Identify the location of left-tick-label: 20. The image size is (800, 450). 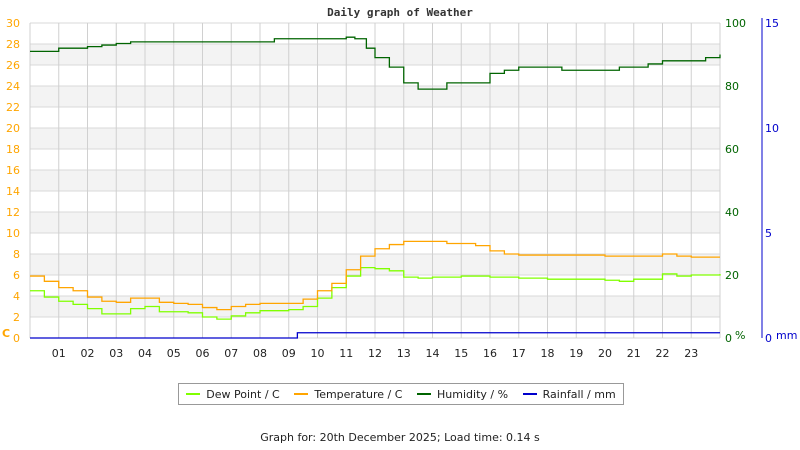
(13, 128).